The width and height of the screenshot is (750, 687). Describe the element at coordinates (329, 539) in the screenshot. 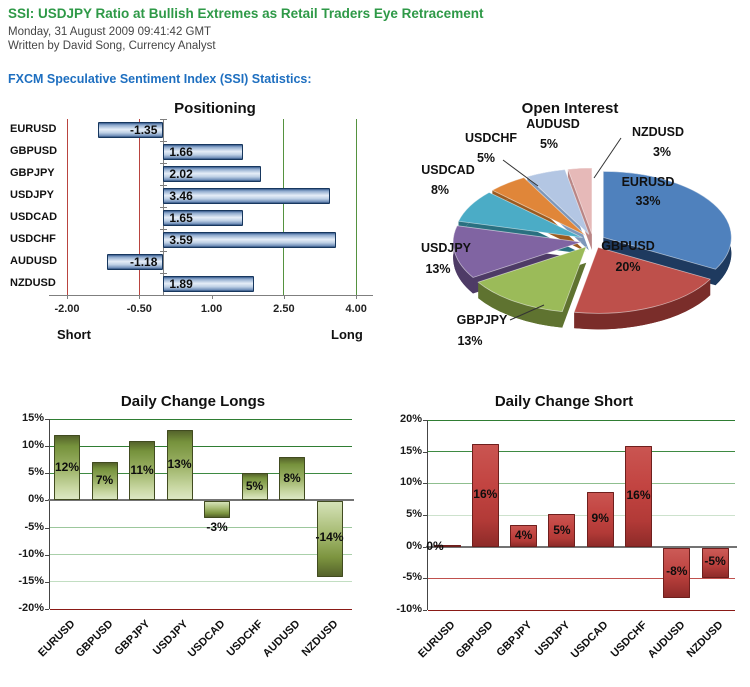

I see `bar-NZDUSD` at that location.